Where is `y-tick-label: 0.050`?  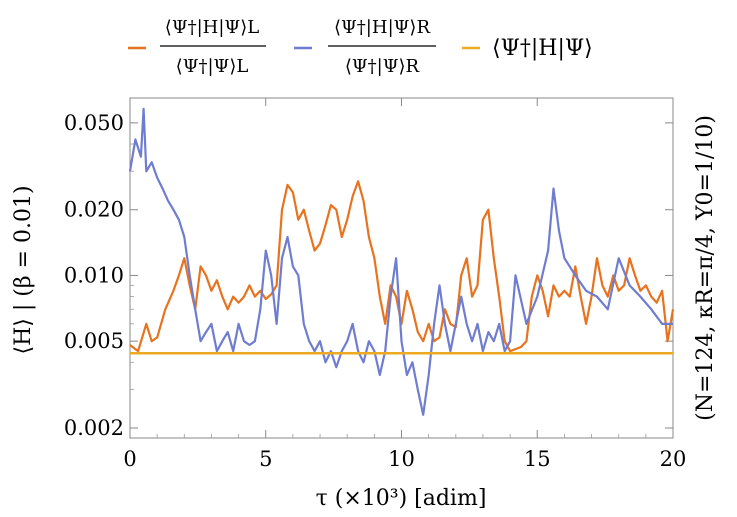 y-tick-label: 0.050 is located at coordinates (94, 123).